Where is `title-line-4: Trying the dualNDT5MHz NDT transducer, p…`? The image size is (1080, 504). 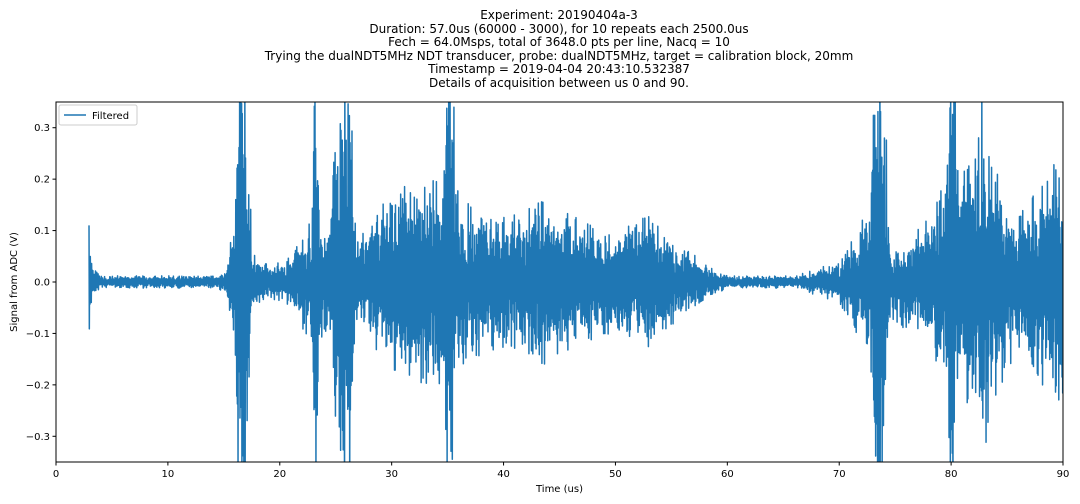 title-line-4: Trying the dualNDT5MHz NDT transducer, p… is located at coordinates (559, 55).